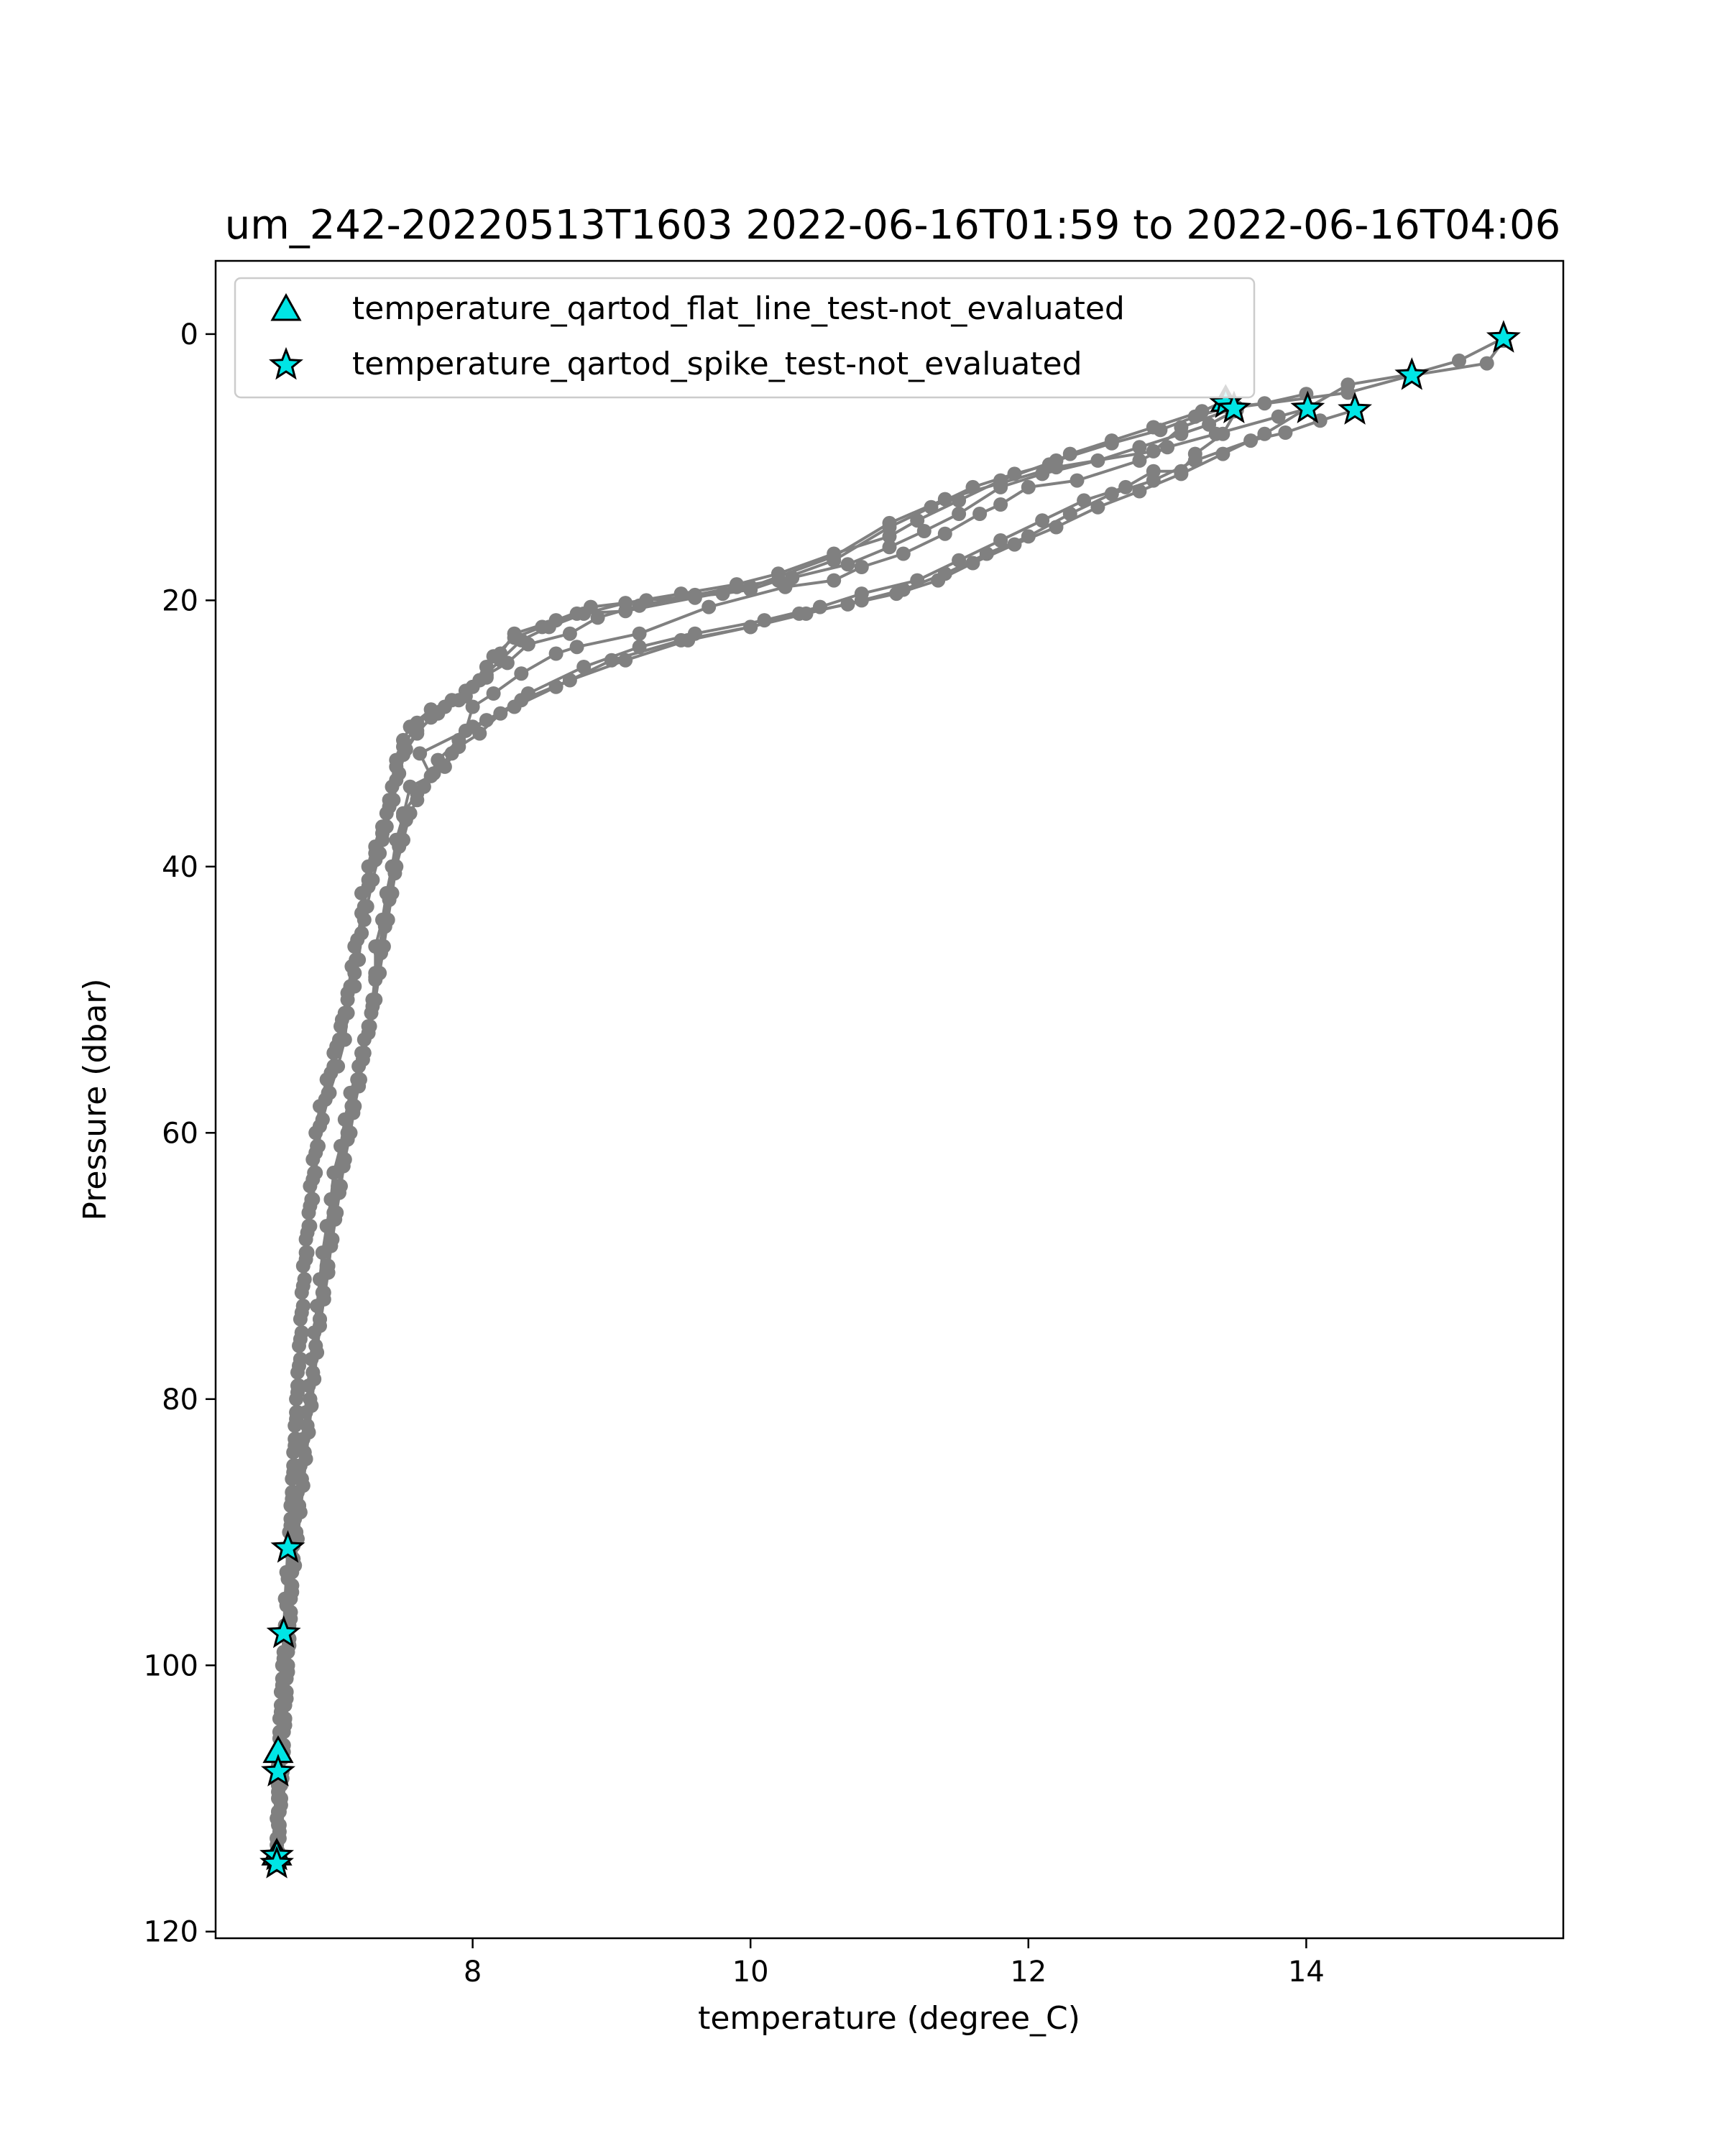 The image size is (1725, 2156). I want to click on y-tick-label: 80, so click(180, 1399).